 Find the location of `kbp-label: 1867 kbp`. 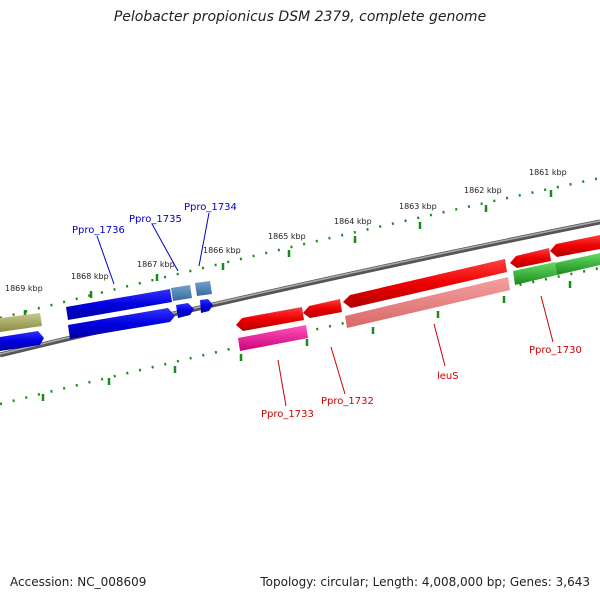

kbp-label: 1867 kbp is located at coordinates (156, 264).